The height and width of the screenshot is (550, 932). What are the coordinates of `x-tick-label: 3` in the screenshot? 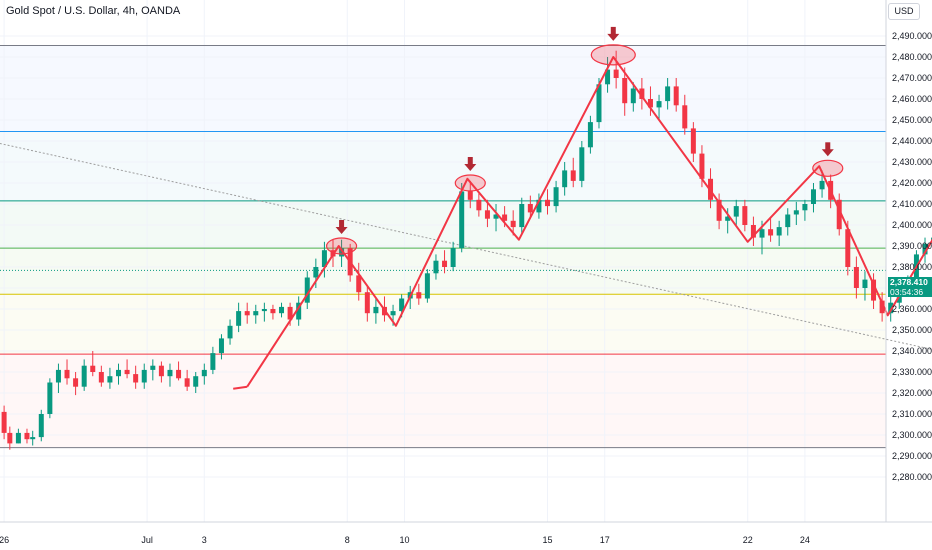 It's located at (204, 540).